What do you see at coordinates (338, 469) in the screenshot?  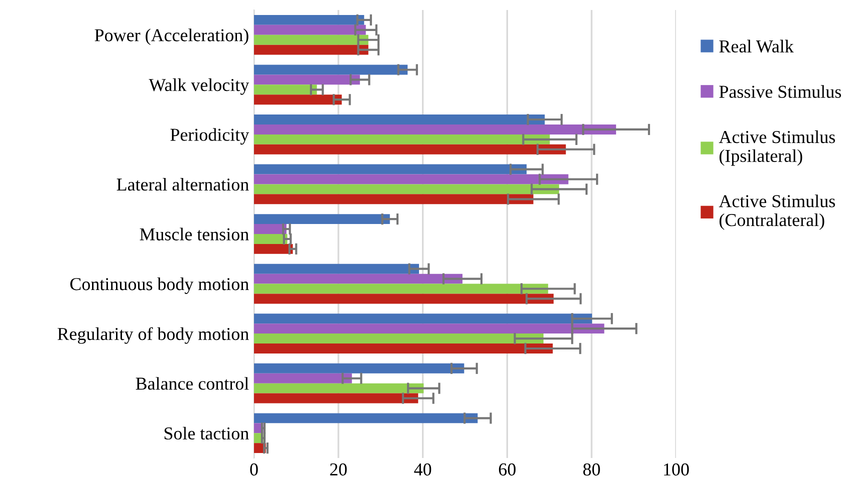 I see `x-tick-label: 20` at bounding box center [338, 469].